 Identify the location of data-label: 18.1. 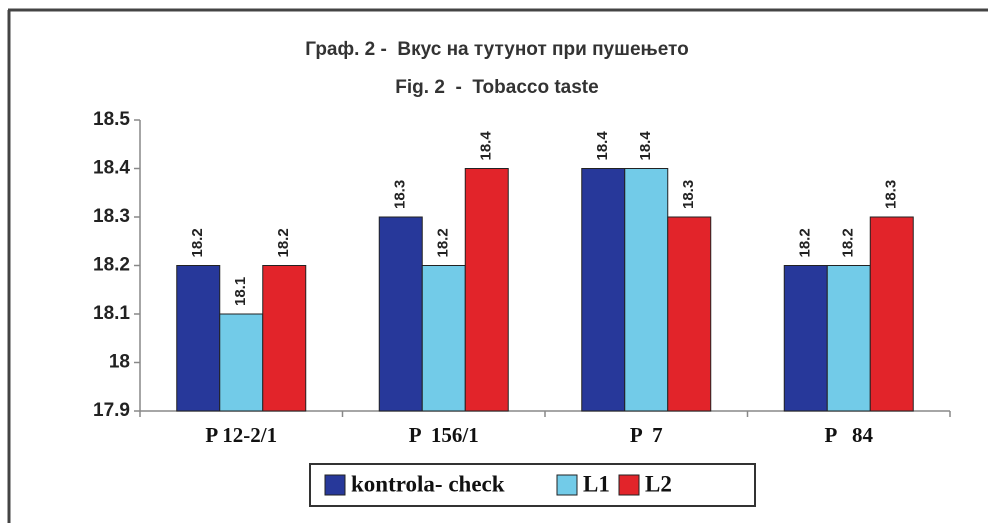
(240, 291).